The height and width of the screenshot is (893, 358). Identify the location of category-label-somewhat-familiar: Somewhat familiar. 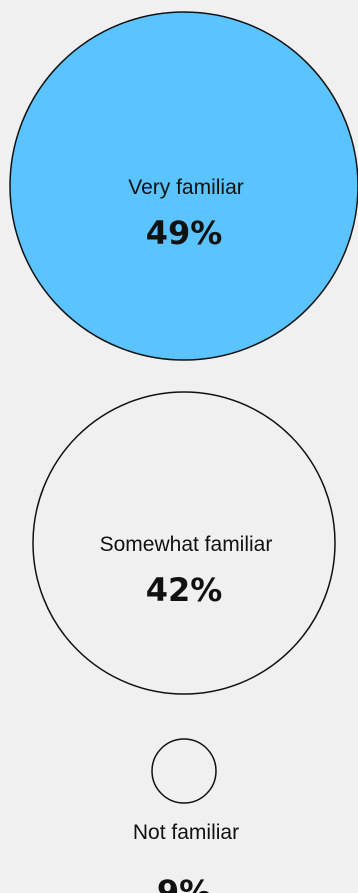
(186, 544).